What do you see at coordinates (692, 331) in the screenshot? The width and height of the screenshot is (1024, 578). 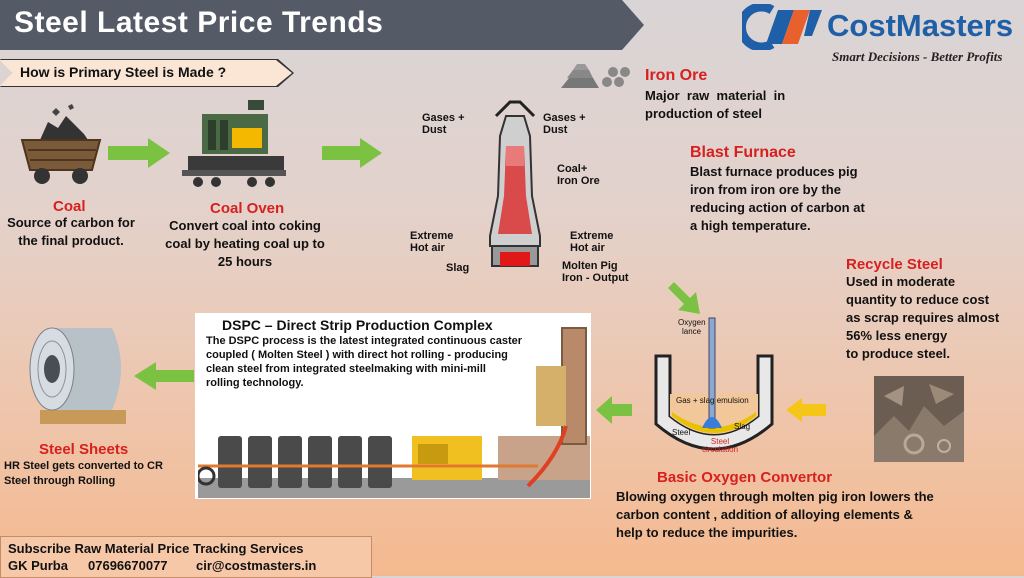 I see `label-line: lance` at bounding box center [692, 331].